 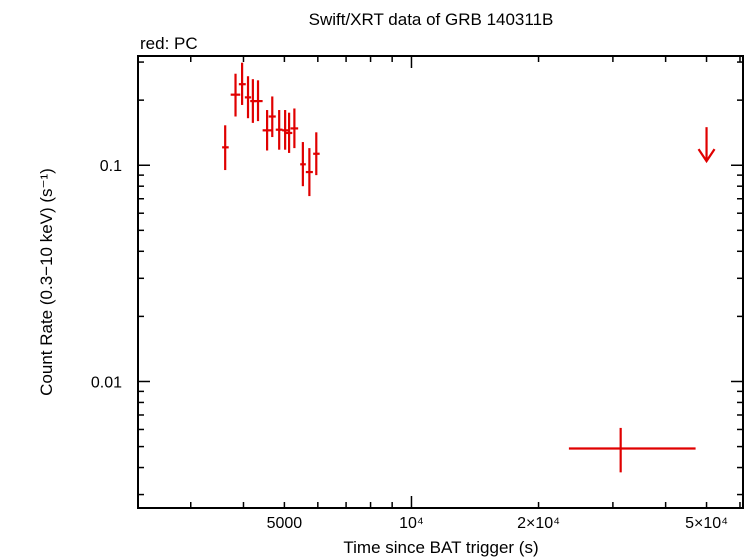 What do you see at coordinates (169, 43) in the screenshot?
I see `chart-subtitle: red: PC` at bounding box center [169, 43].